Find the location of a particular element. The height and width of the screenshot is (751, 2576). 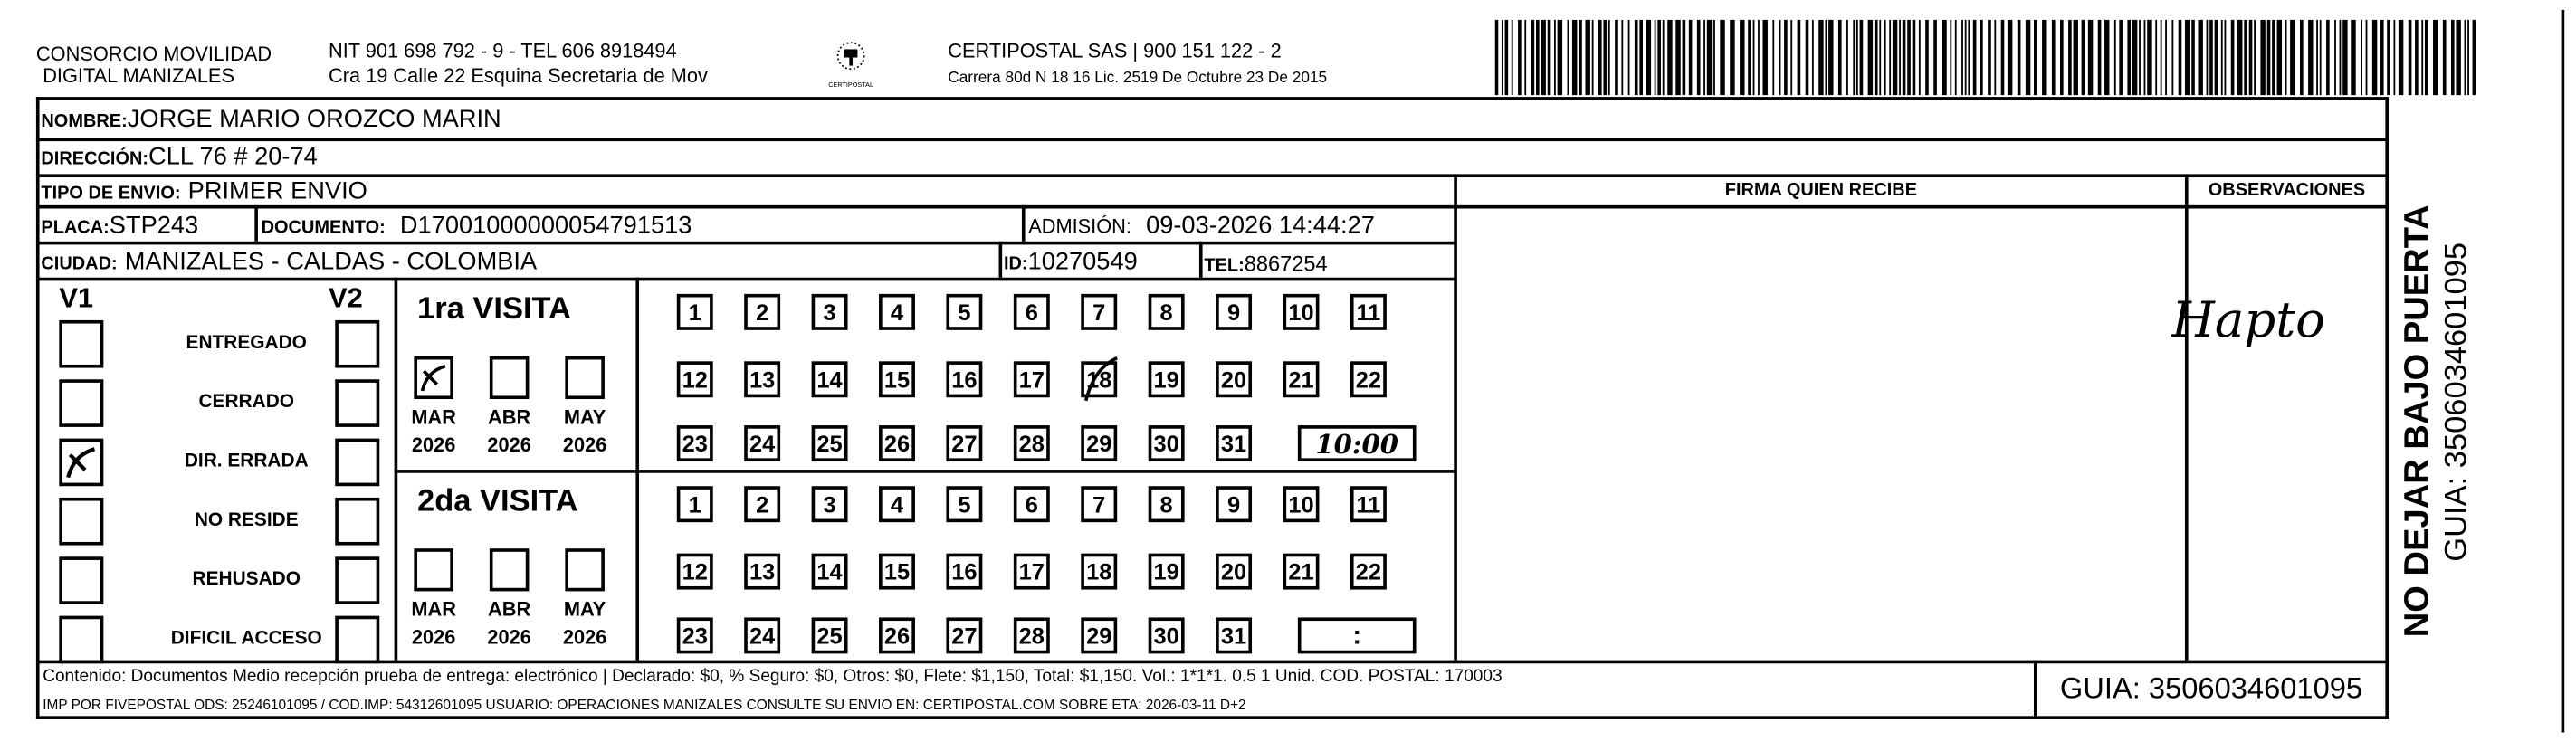

year-label: 2026 is located at coordinates (433, 637).